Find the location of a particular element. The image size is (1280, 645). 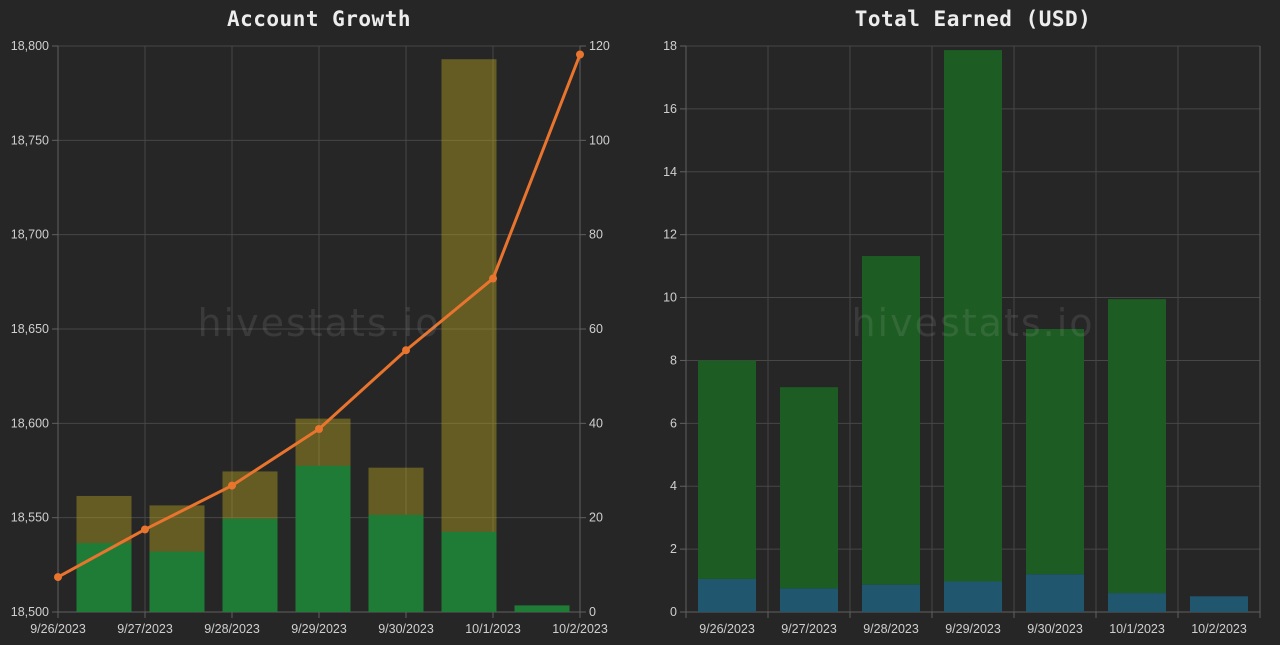

right-y-tick-label: 100 is located at coordinates (599, 140).